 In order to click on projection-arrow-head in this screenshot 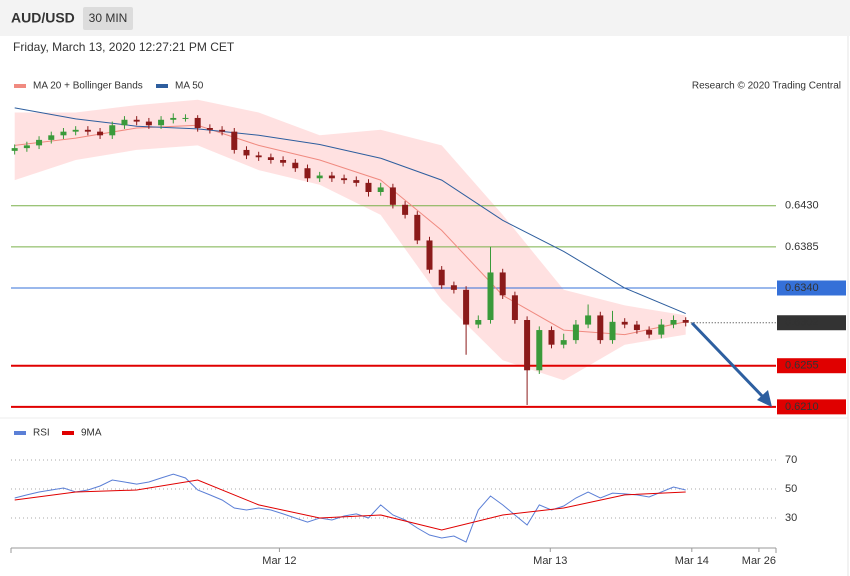, I will do `click(764, 398)`.